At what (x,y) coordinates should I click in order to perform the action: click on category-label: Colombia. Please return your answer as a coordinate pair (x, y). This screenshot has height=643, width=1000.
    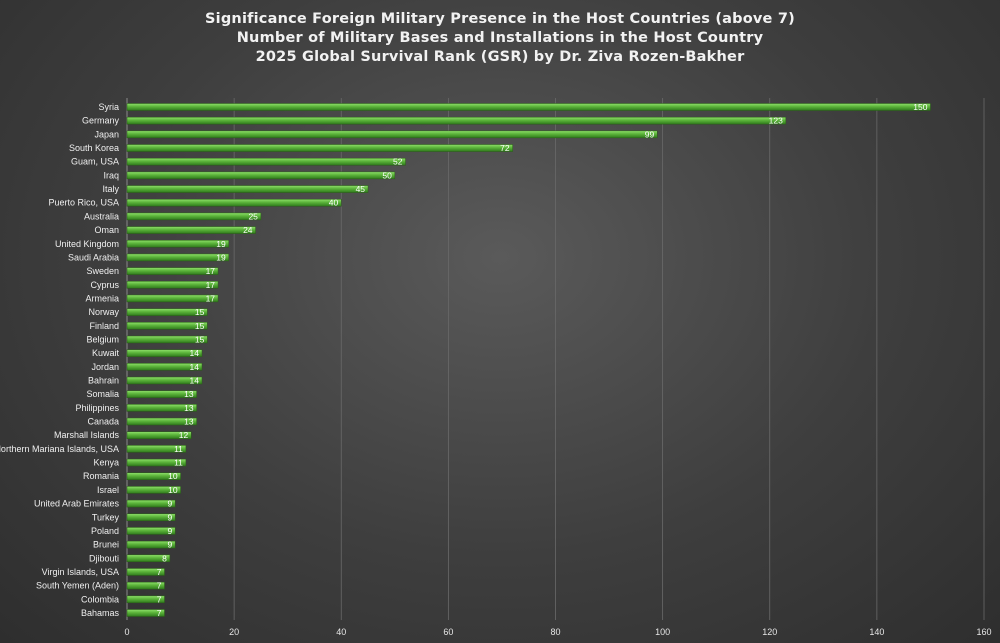
    Looking at the image, I should click on (100, 599).